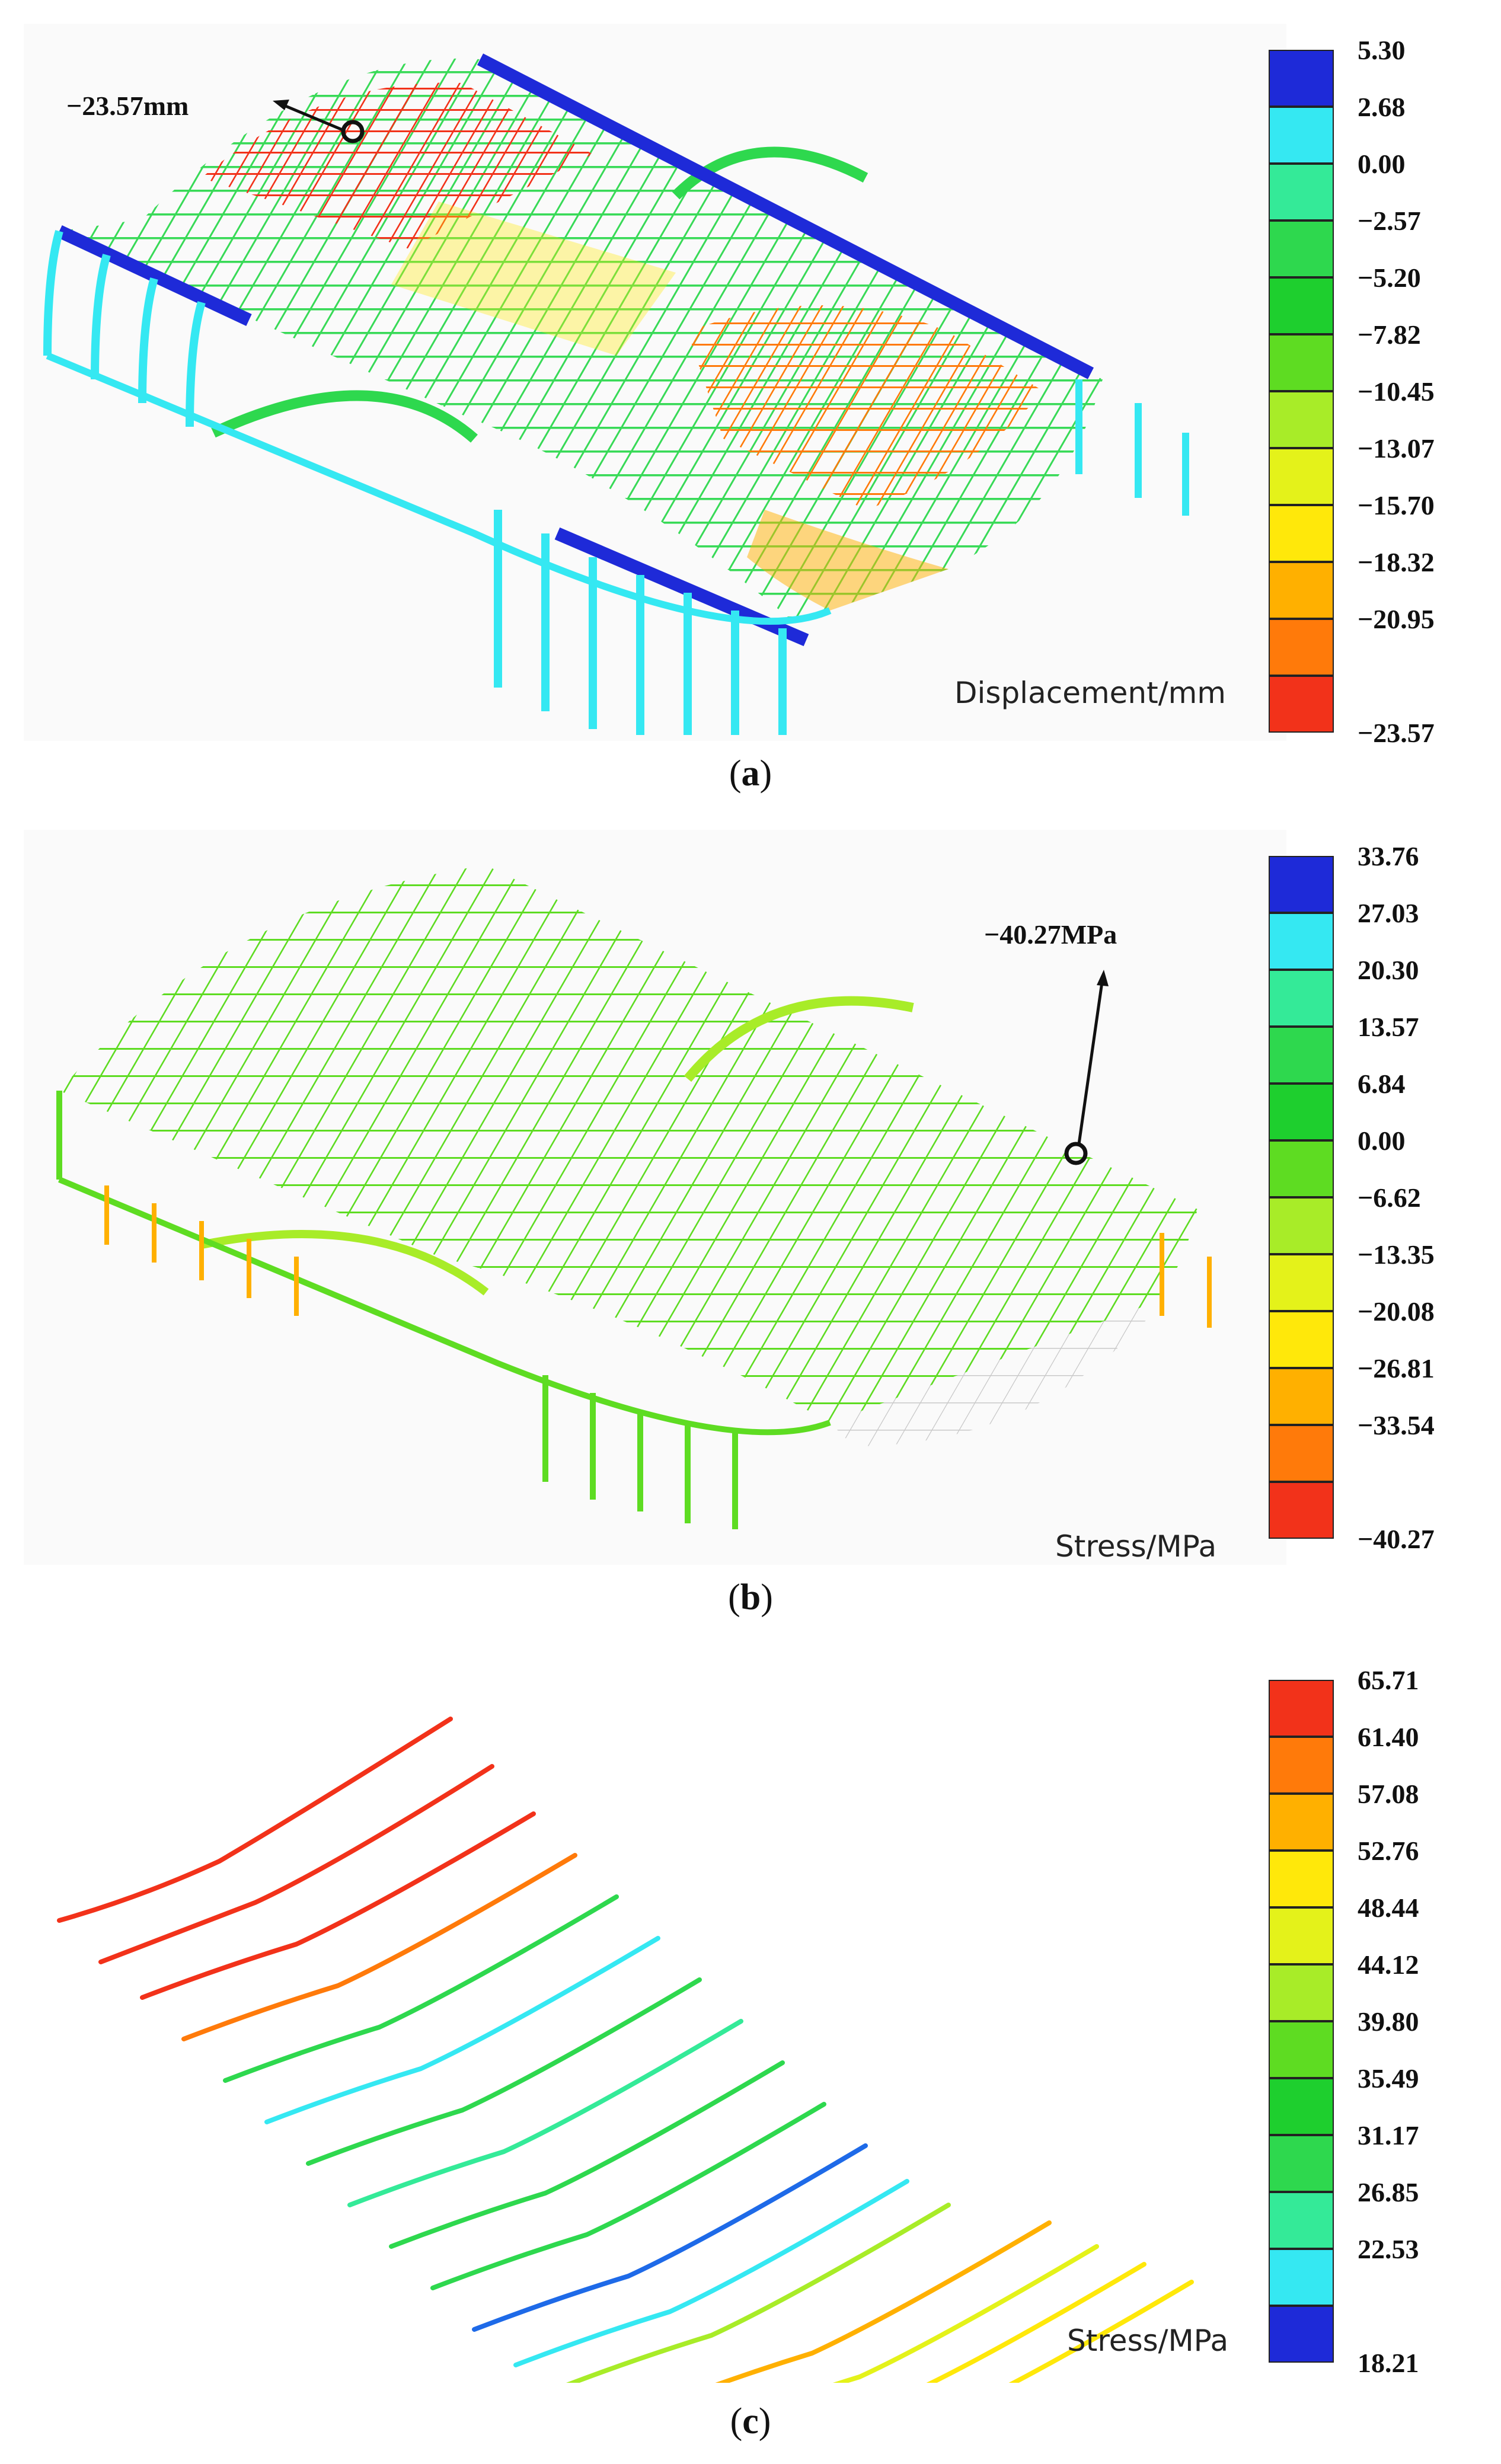 Image resolution: width=1501 pixels, height=2464 pixels. Describe the element at coordinates (1389, 2249) in the screenshot. I see `legend-tick-label: 22.53` at that location.